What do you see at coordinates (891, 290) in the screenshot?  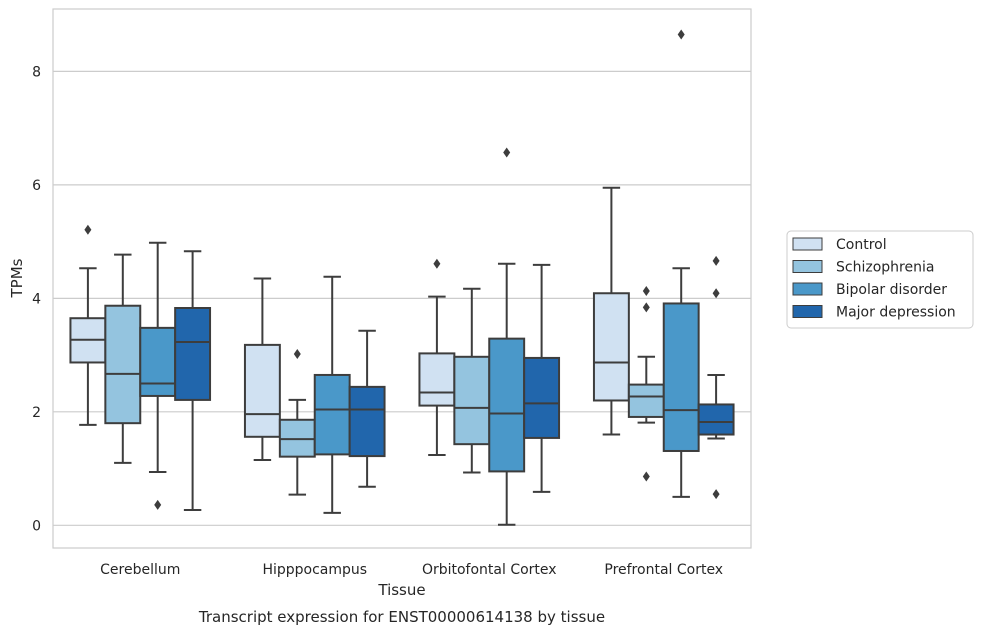 I see `legend-label: Bipolar disorder` at bounding box center [891, 290].